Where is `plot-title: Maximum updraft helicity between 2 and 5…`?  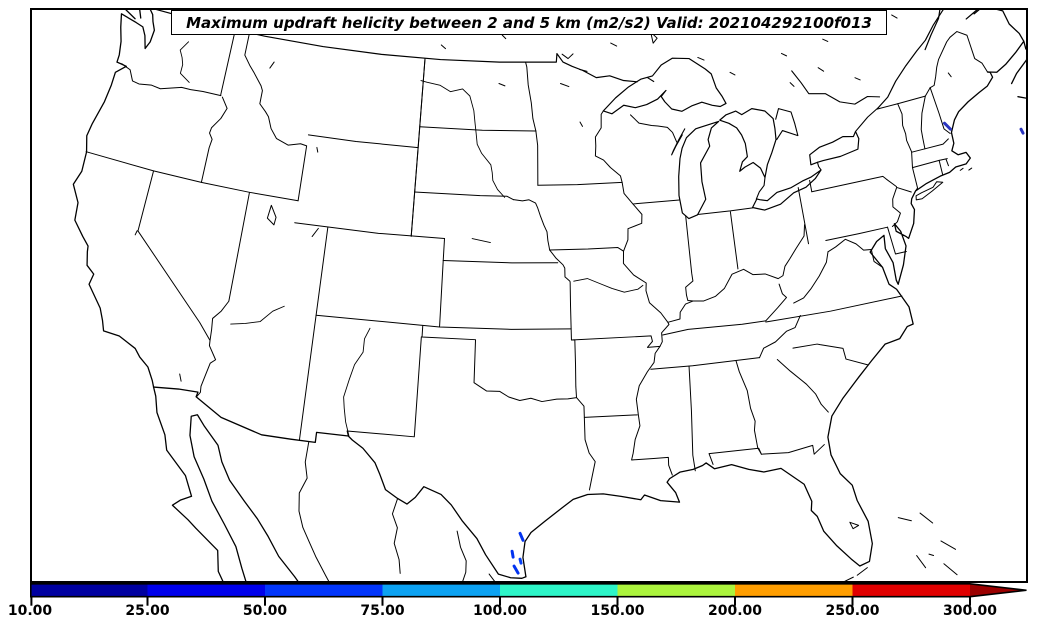
plot-title: Maximum updraft helicity between 2 and 5… is located at coordinates (529, 22).